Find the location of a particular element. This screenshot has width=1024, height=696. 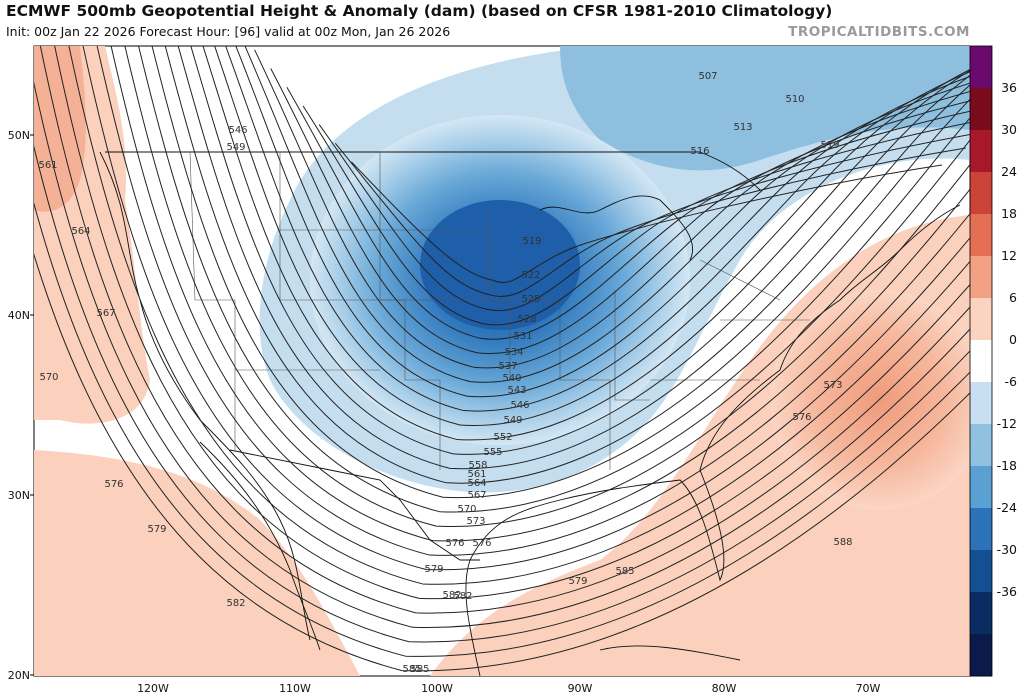

cold-anomaly-canada is located at coordinates (765, 108).